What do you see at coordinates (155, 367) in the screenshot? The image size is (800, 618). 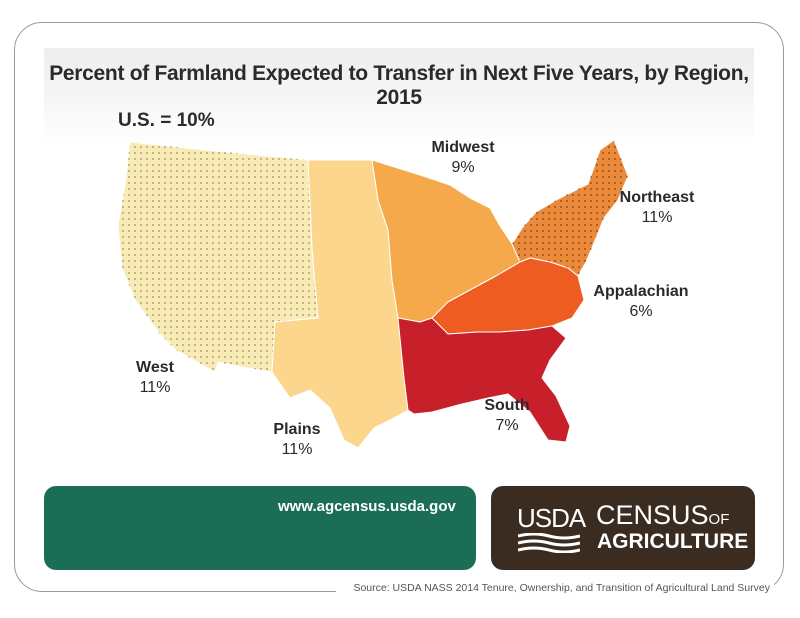 I see `west-name: West` at bounding box center [155, 367].